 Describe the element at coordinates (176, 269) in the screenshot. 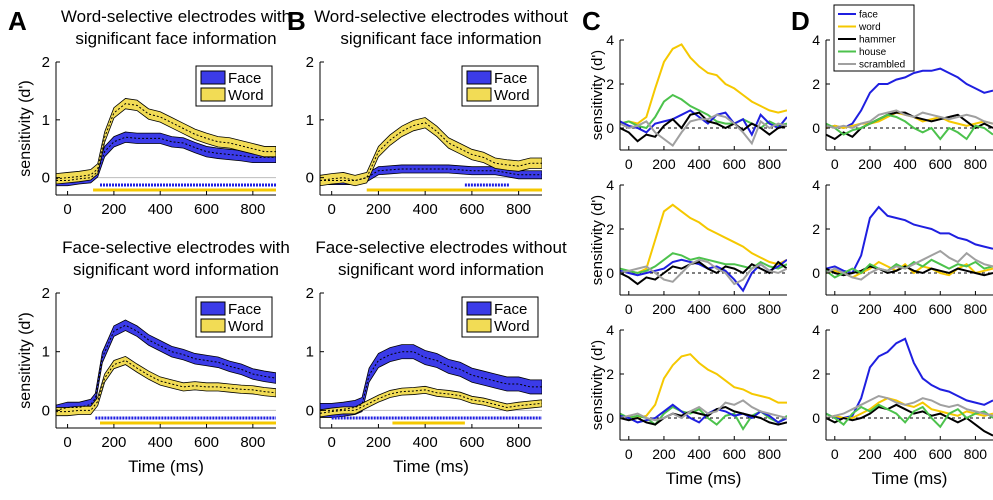

I see `chart-title: significant word information` at that location.